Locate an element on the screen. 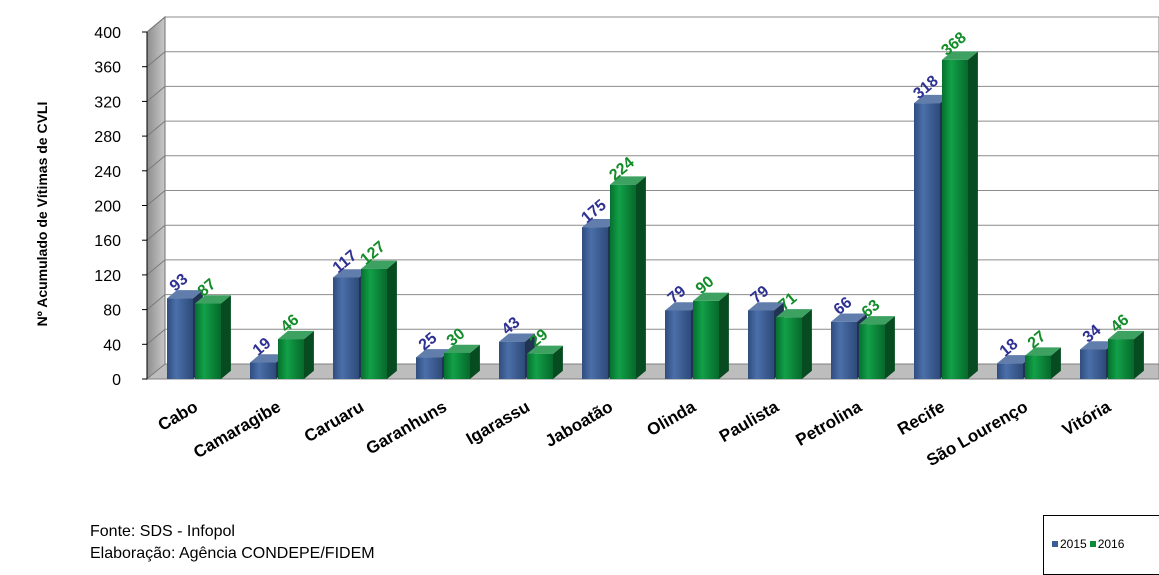  y-tick-label: 240 is located at coordinates (107, 172).